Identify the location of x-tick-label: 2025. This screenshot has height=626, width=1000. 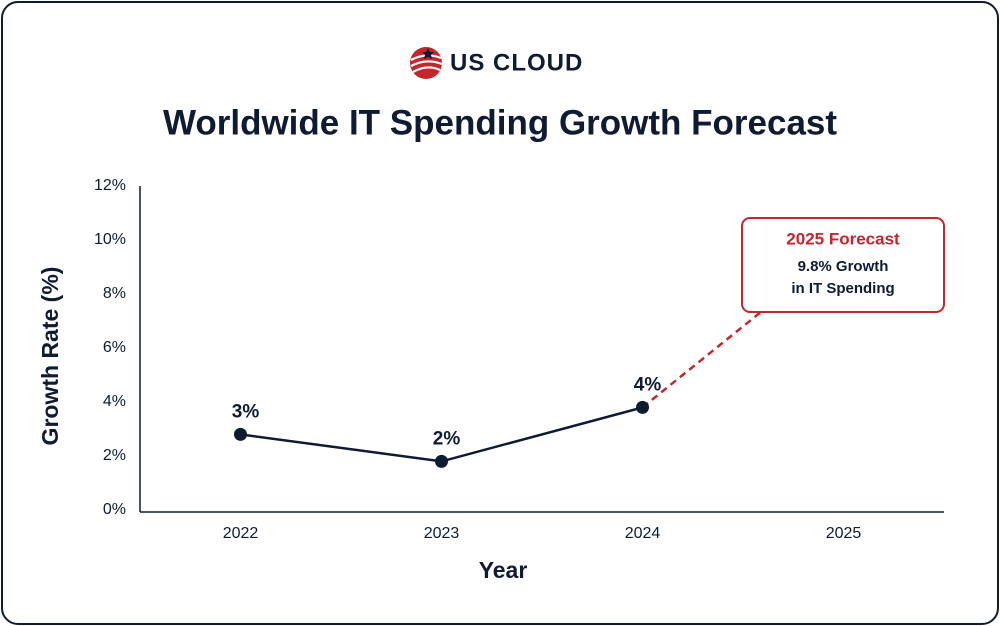
(844, 533).